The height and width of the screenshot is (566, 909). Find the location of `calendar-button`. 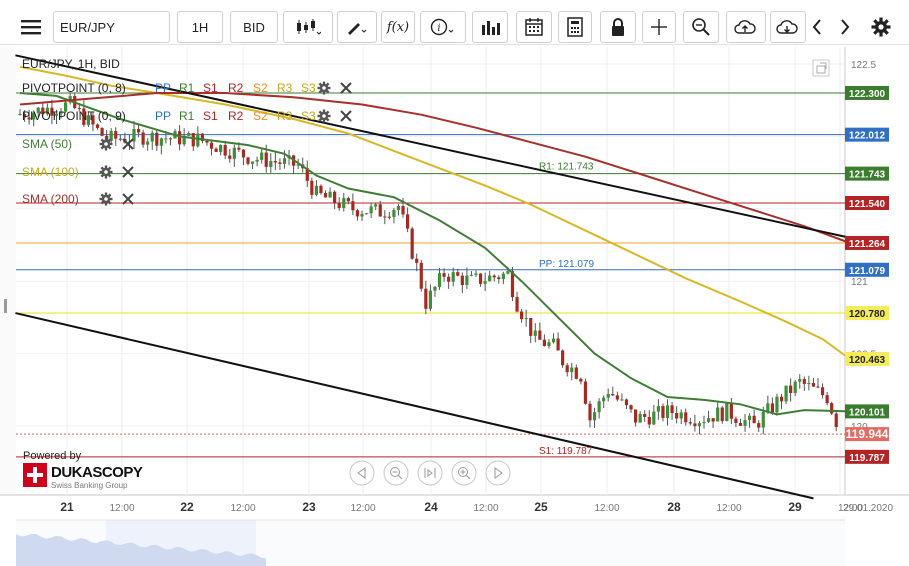

calendar-button is located at coordinates (534, 27).